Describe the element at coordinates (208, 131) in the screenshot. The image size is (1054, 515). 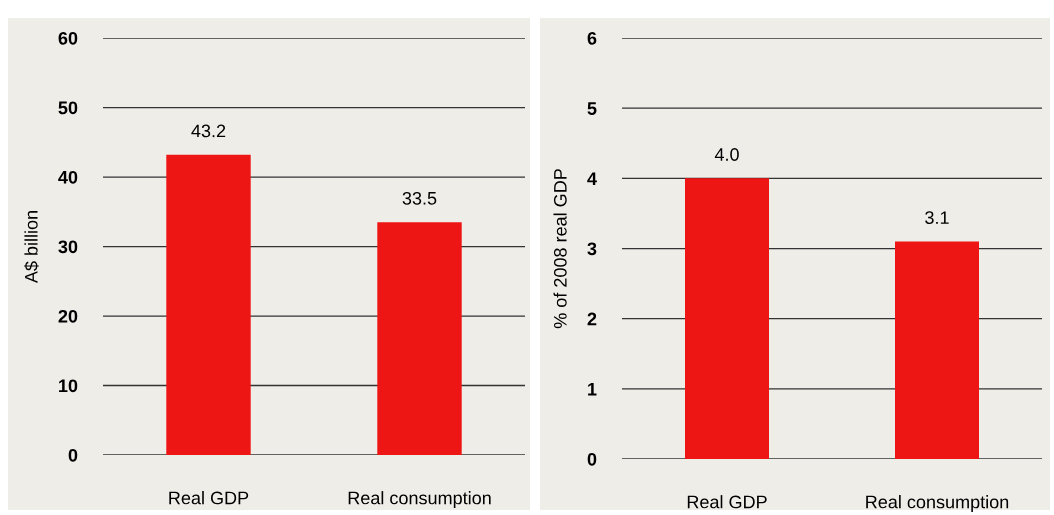
I see `data-label: 43.2` at that location.